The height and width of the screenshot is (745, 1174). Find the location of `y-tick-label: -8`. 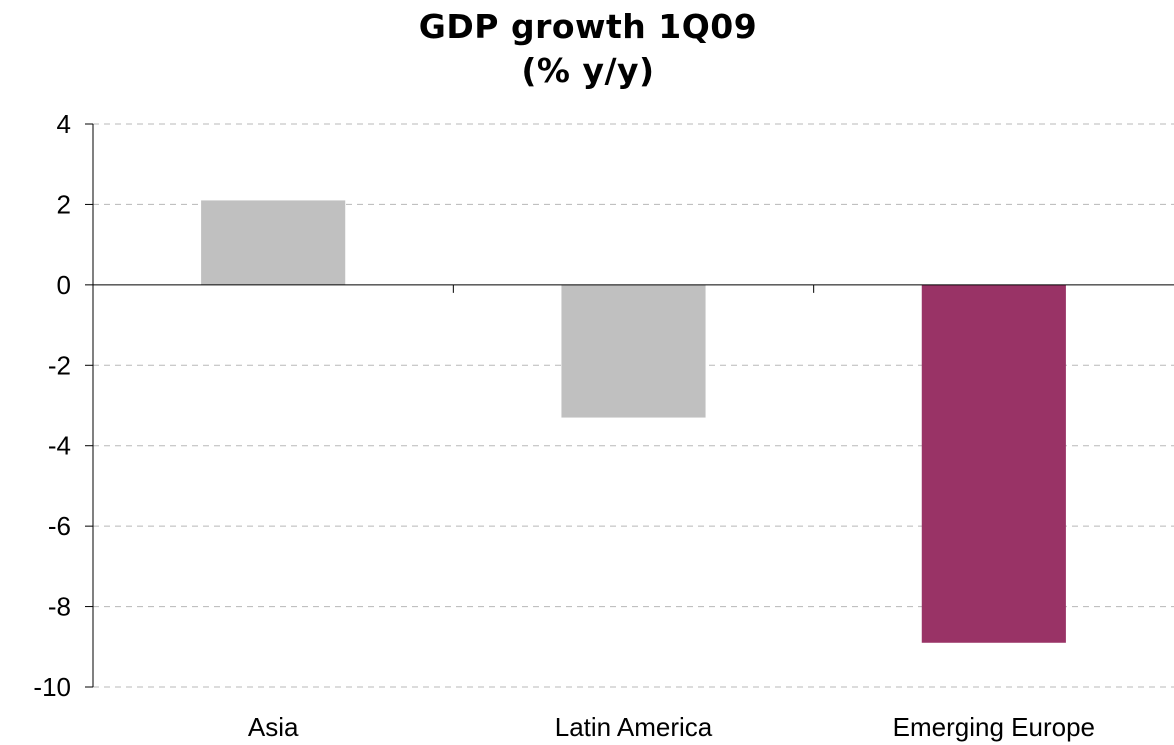

y-tick-label: -8 is located at coordinates (59, 607).